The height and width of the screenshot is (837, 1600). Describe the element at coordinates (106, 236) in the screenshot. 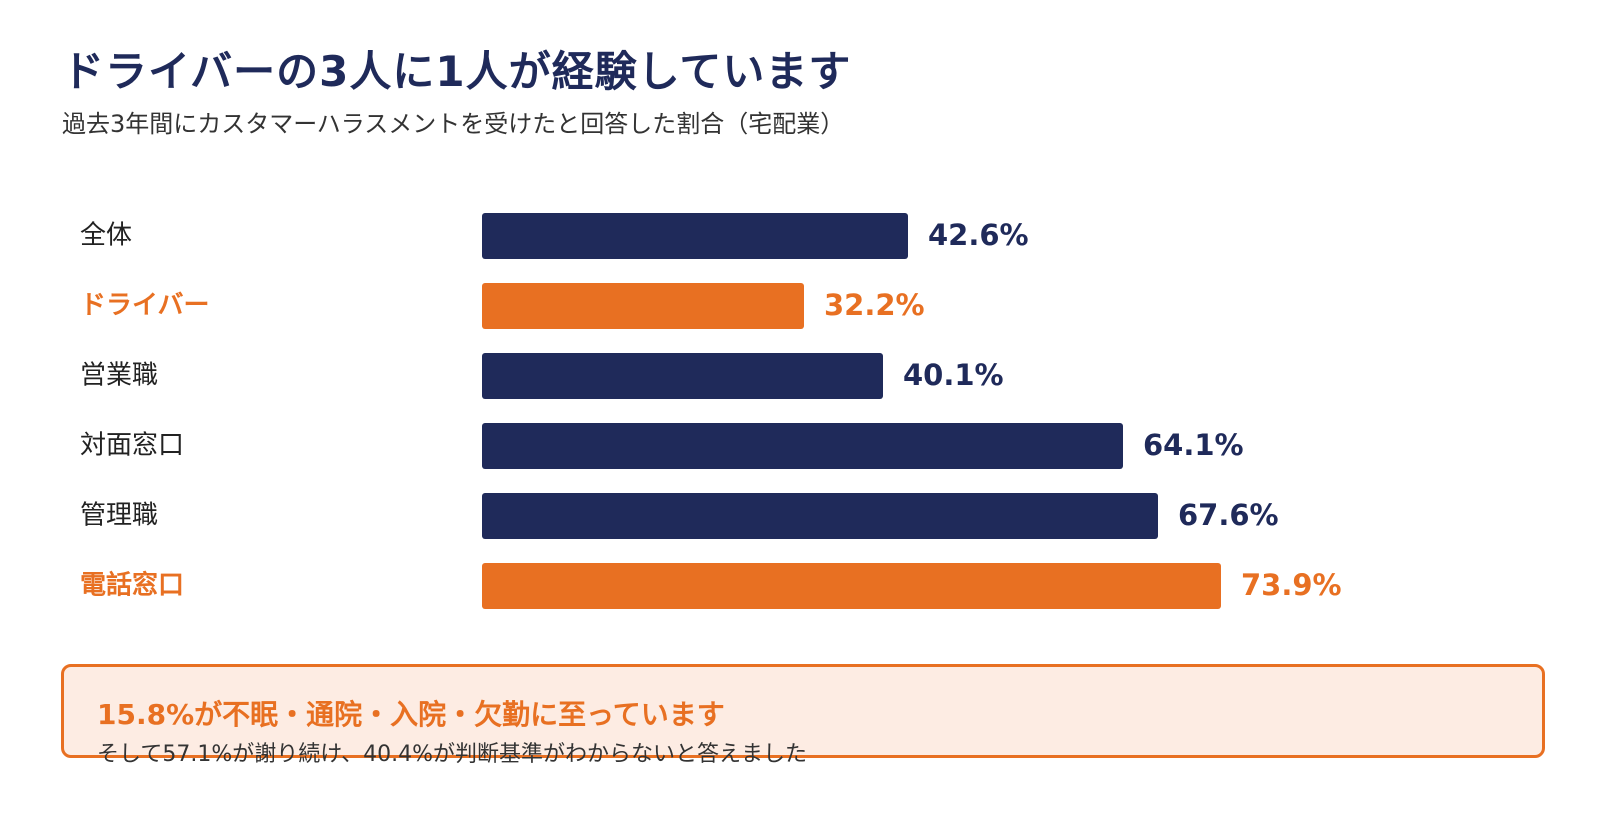

I see `category-label: 全体` at that location.